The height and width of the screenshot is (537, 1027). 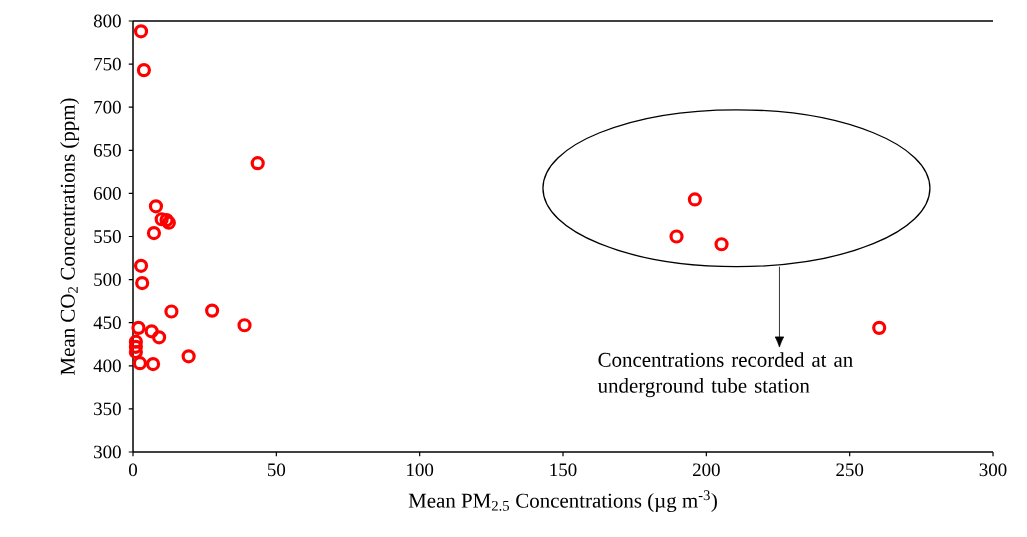 I want to click on y-tick-label: 700, so click(x=107, y=107).